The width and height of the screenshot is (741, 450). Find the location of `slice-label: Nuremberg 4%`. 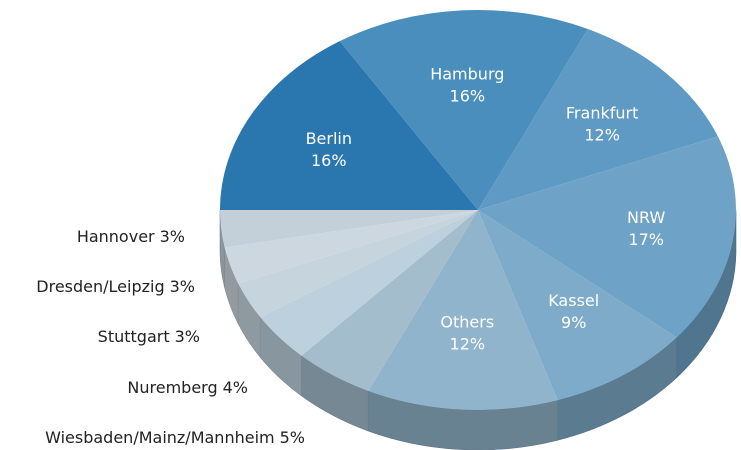

slice-label: Nuremberg 4% is located at coordinates (187, 387).